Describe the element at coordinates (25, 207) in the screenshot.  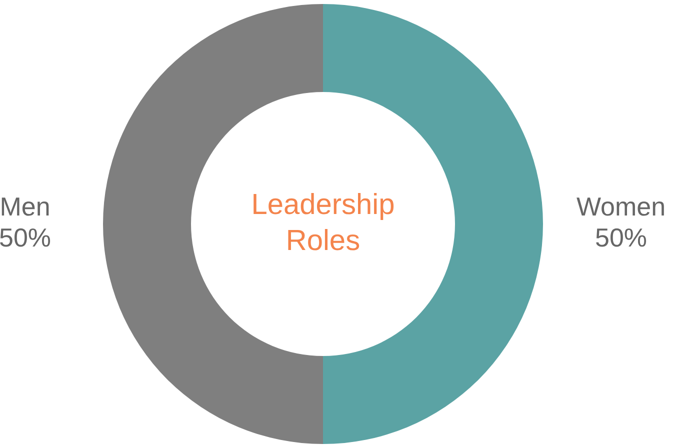
I see `slice-label: Men` at that location.